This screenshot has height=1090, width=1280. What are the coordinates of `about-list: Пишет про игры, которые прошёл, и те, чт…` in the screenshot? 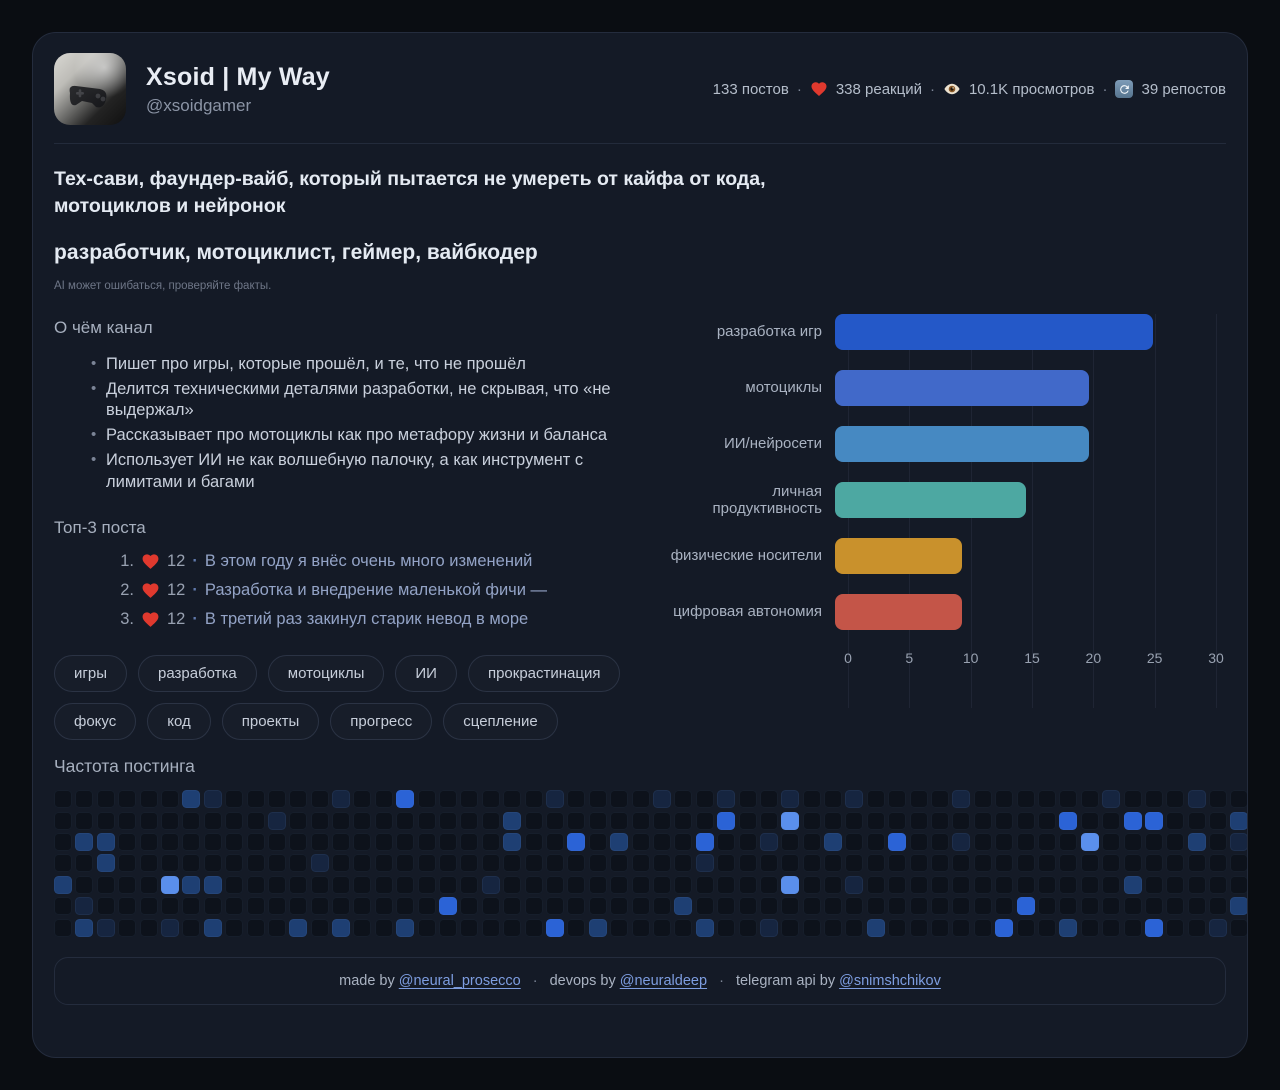 It's located at (354, 424).